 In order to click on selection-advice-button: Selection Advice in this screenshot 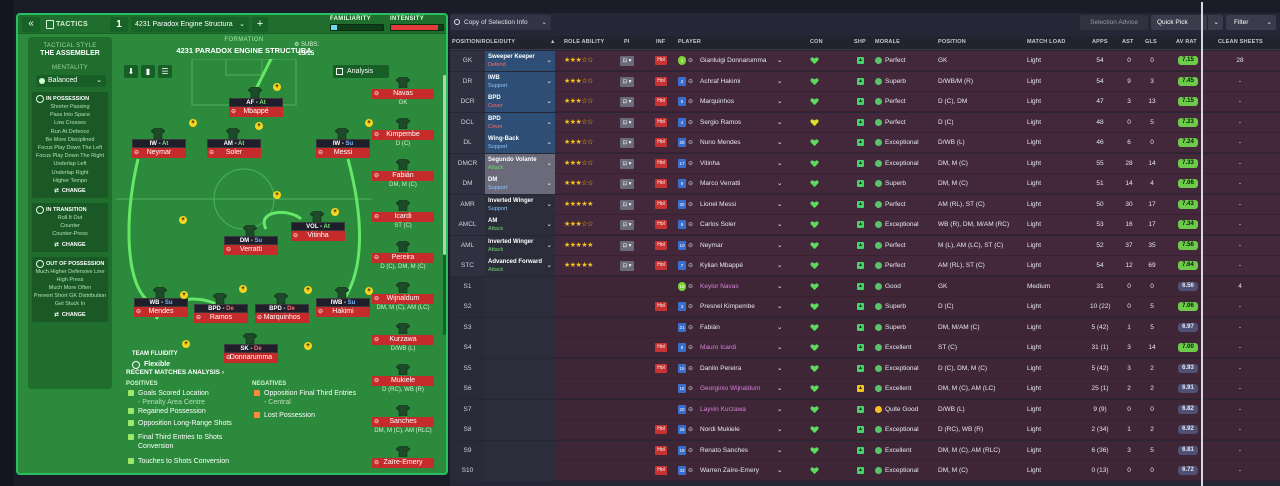, I will do `click(1114, 22)`.